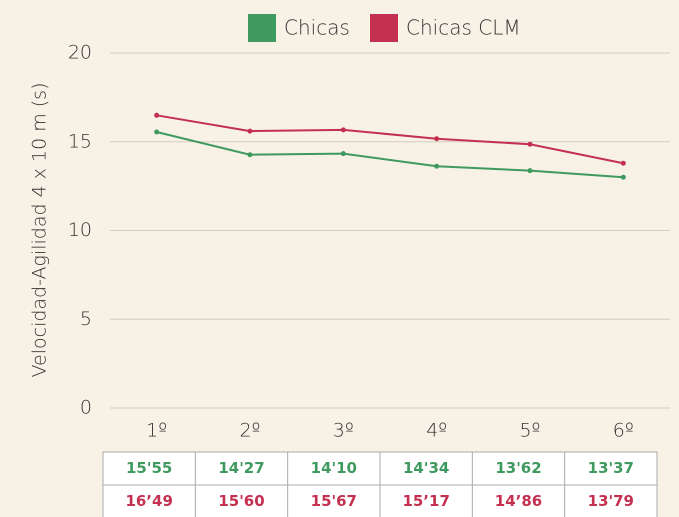 This screenshot has height=517, width=679. Describe the element at coordinates (436, 431) in the screenshot. I see `x-tick-label: 4º` at that location.